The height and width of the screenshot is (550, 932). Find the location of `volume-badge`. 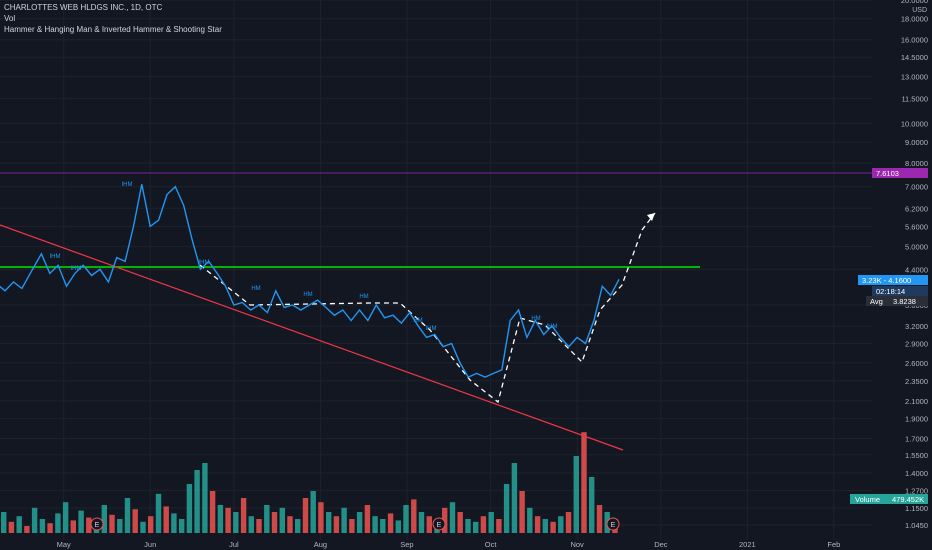

volume-badge is located at coordinates (889, 499).